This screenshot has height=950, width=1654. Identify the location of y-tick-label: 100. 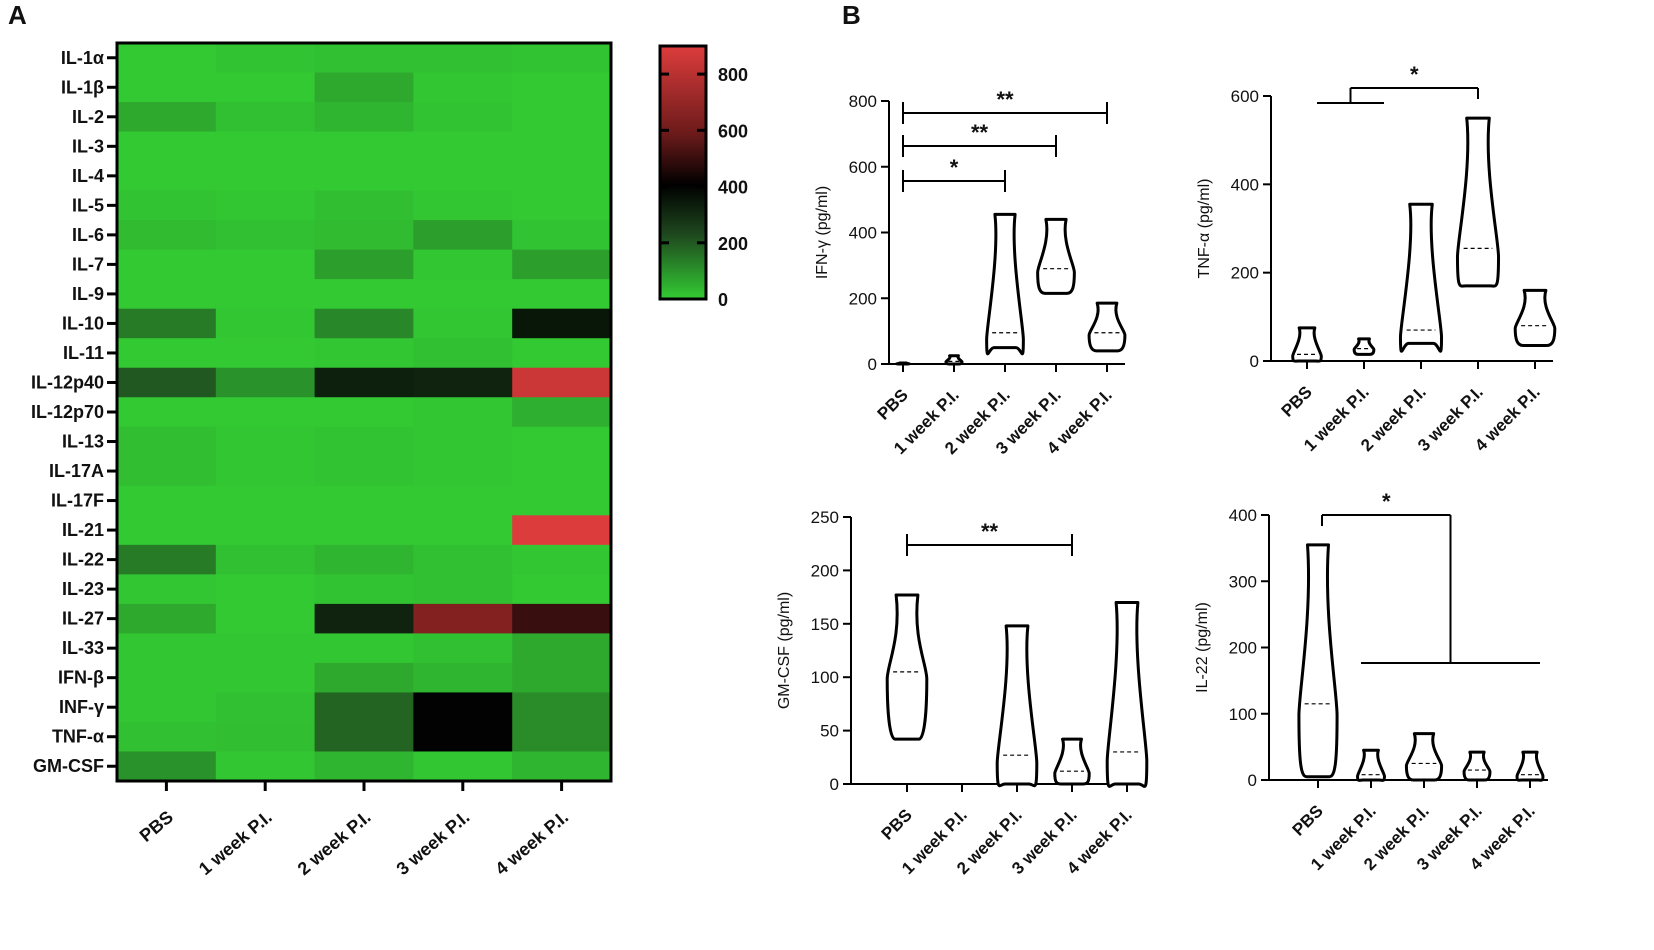
(1243, 714).